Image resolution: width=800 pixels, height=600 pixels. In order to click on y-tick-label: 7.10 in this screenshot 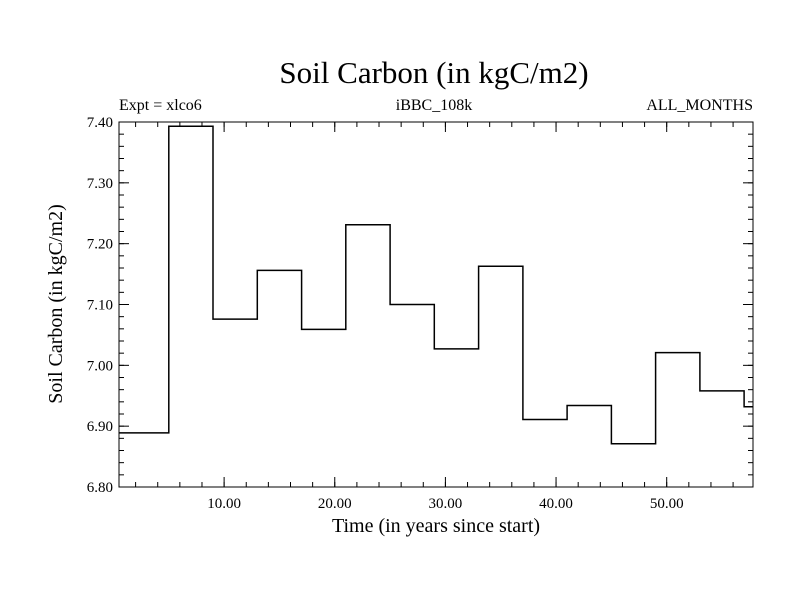, I will do `click(100, 306)`.